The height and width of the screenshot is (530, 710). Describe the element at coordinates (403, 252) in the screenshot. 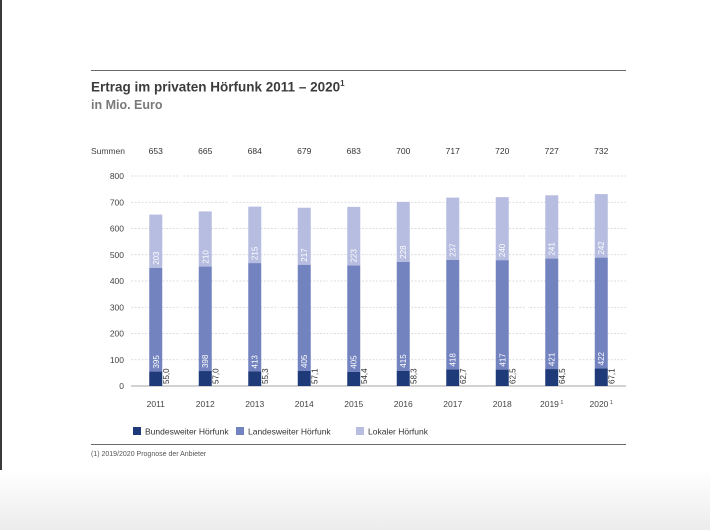

I see `bar-value-label: 228` at that location.